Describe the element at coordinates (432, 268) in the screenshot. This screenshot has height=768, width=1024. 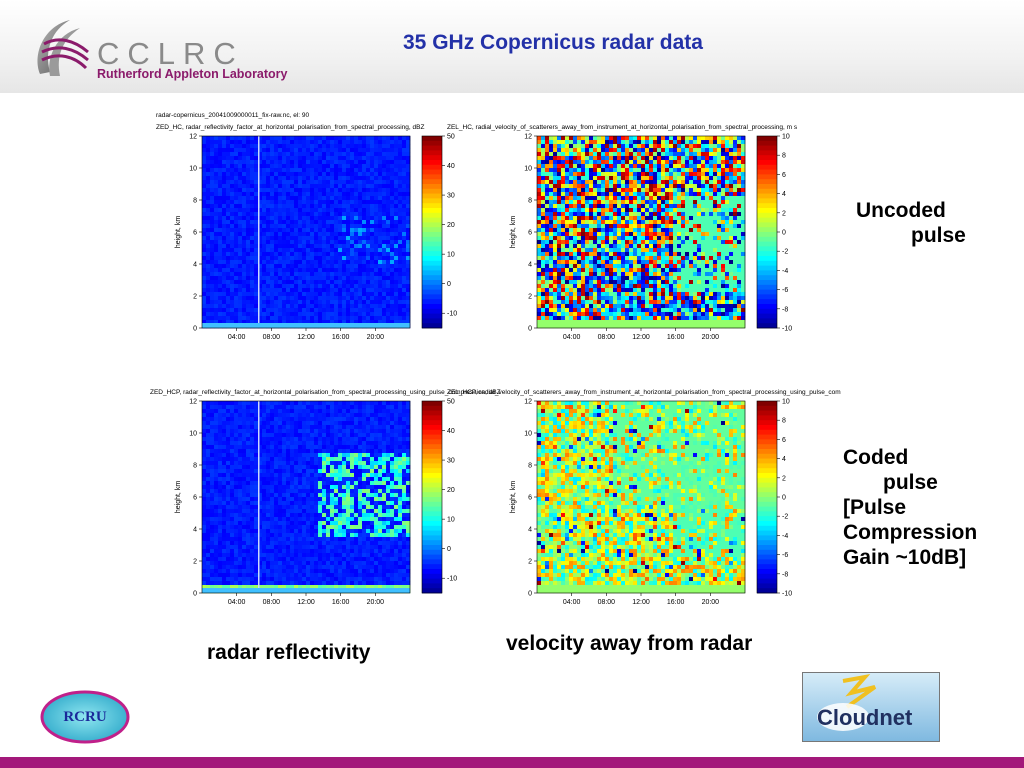
I see `colorbar-swatch` at that location.